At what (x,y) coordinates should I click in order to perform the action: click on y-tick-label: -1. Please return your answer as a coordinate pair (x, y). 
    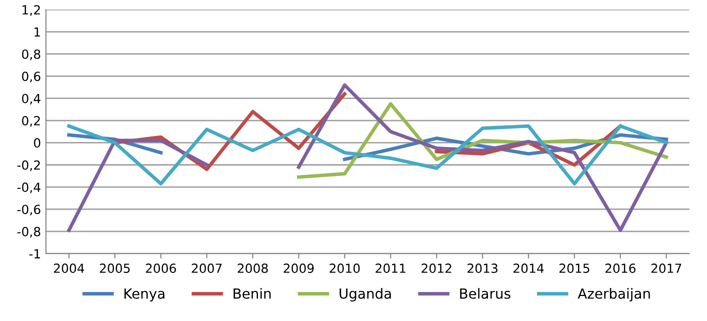
    Looking at the image, I should click on (34, 253).